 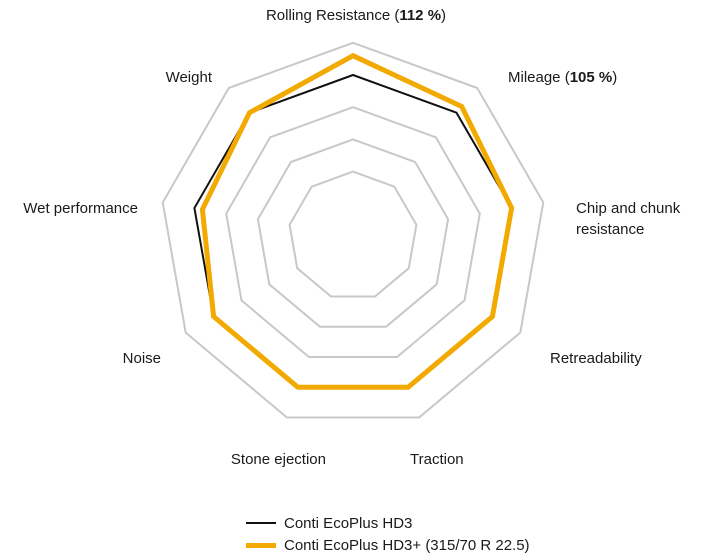 What do you see at coordinates (261, 523) in the screenshot?
I see `legend-swatch-hd3` at bounding box center [261, 523].